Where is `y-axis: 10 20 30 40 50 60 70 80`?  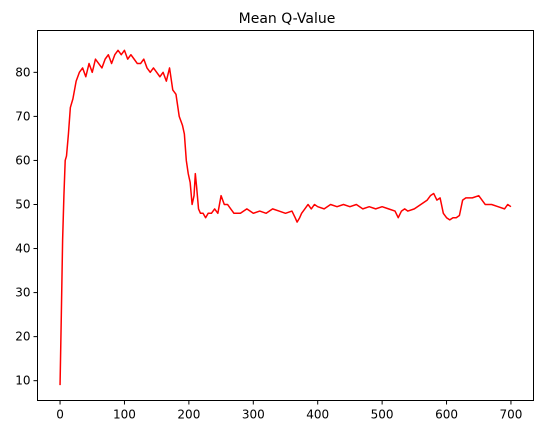 y-axis: 10 20 30 40 50 60 70 80 is located at coordinates (26, 226).